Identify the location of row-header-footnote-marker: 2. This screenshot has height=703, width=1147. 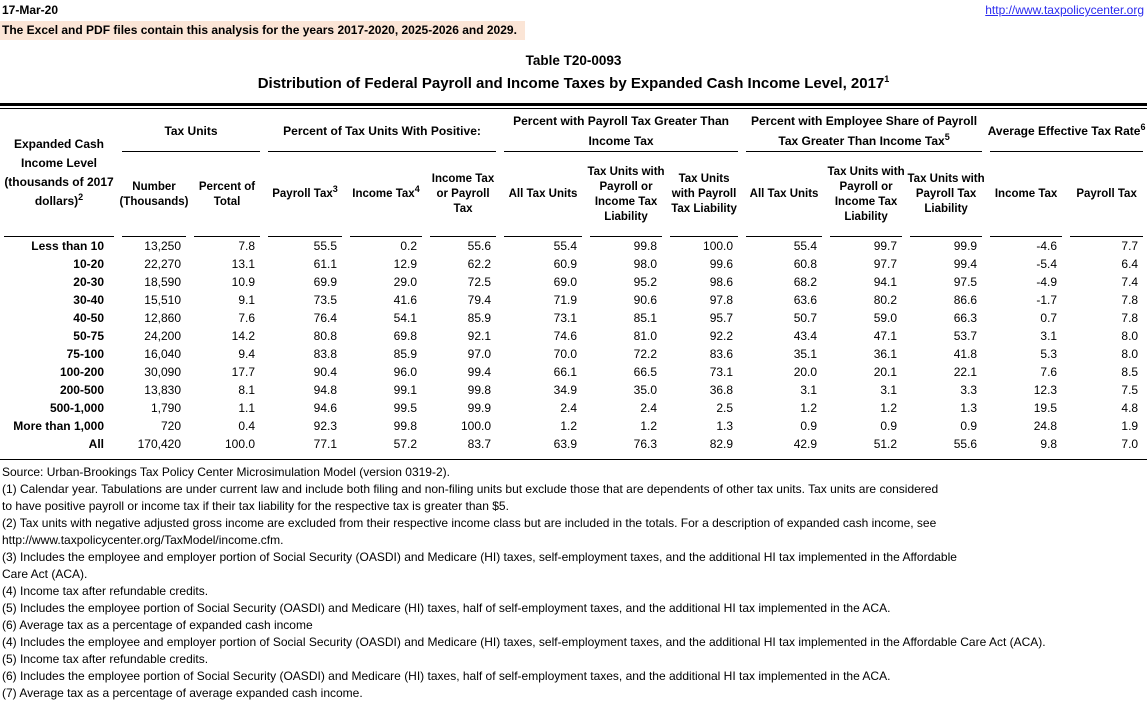
(81, 197).